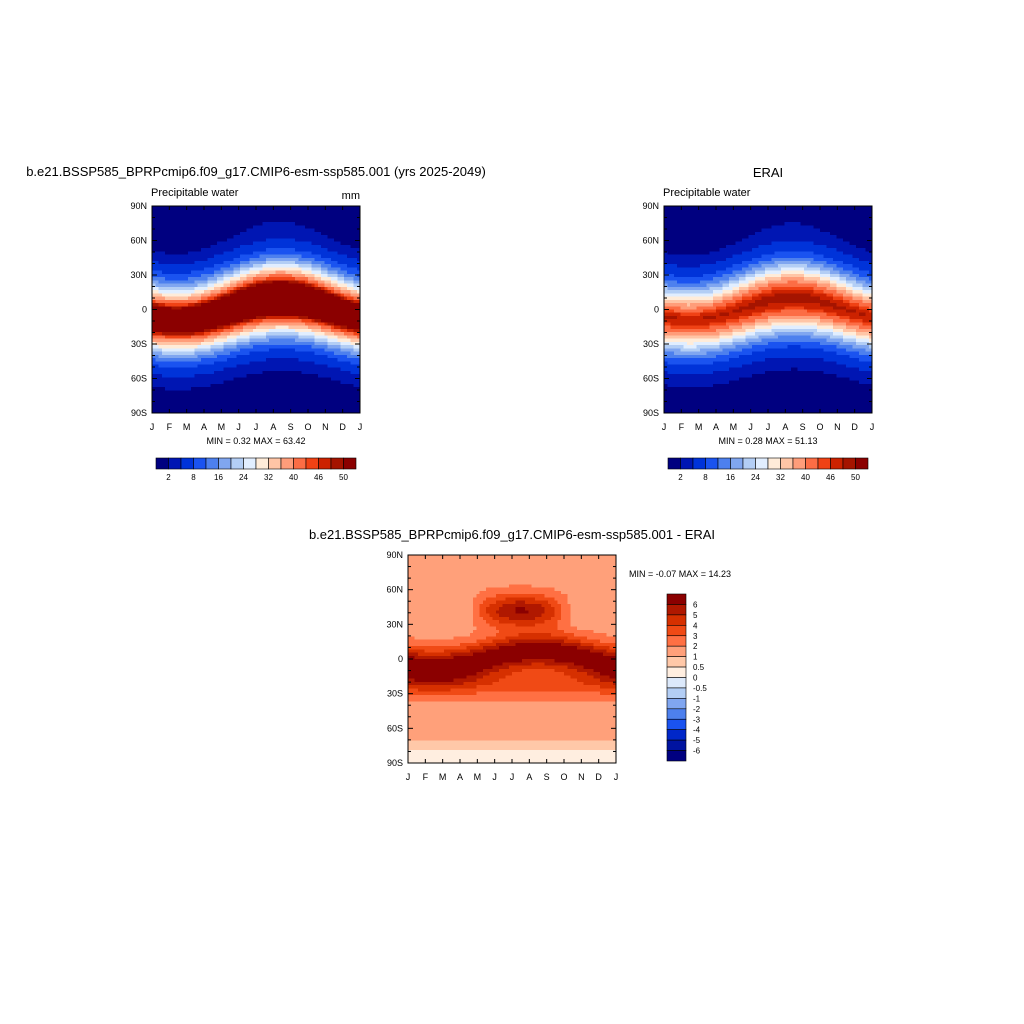 This screenshot has height=1024, width=1024. I want to click on contour-fill, so click(256, 310).